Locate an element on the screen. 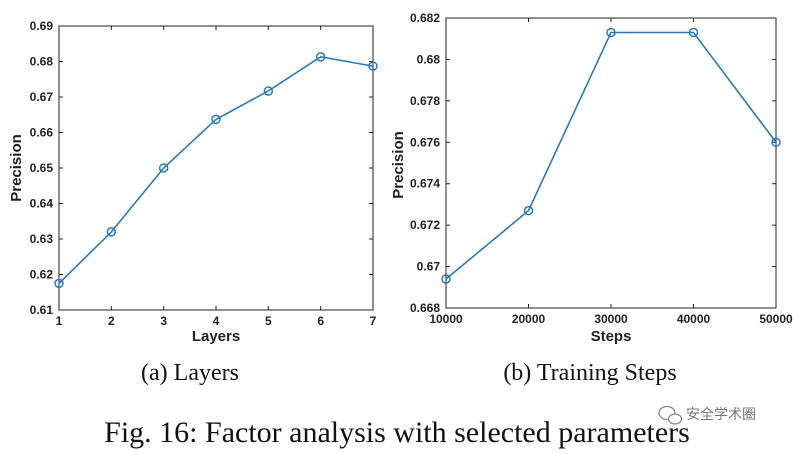 This screenshot has height=454, width=808. x-tick-label: 7 is located at coordinates (373, 321).